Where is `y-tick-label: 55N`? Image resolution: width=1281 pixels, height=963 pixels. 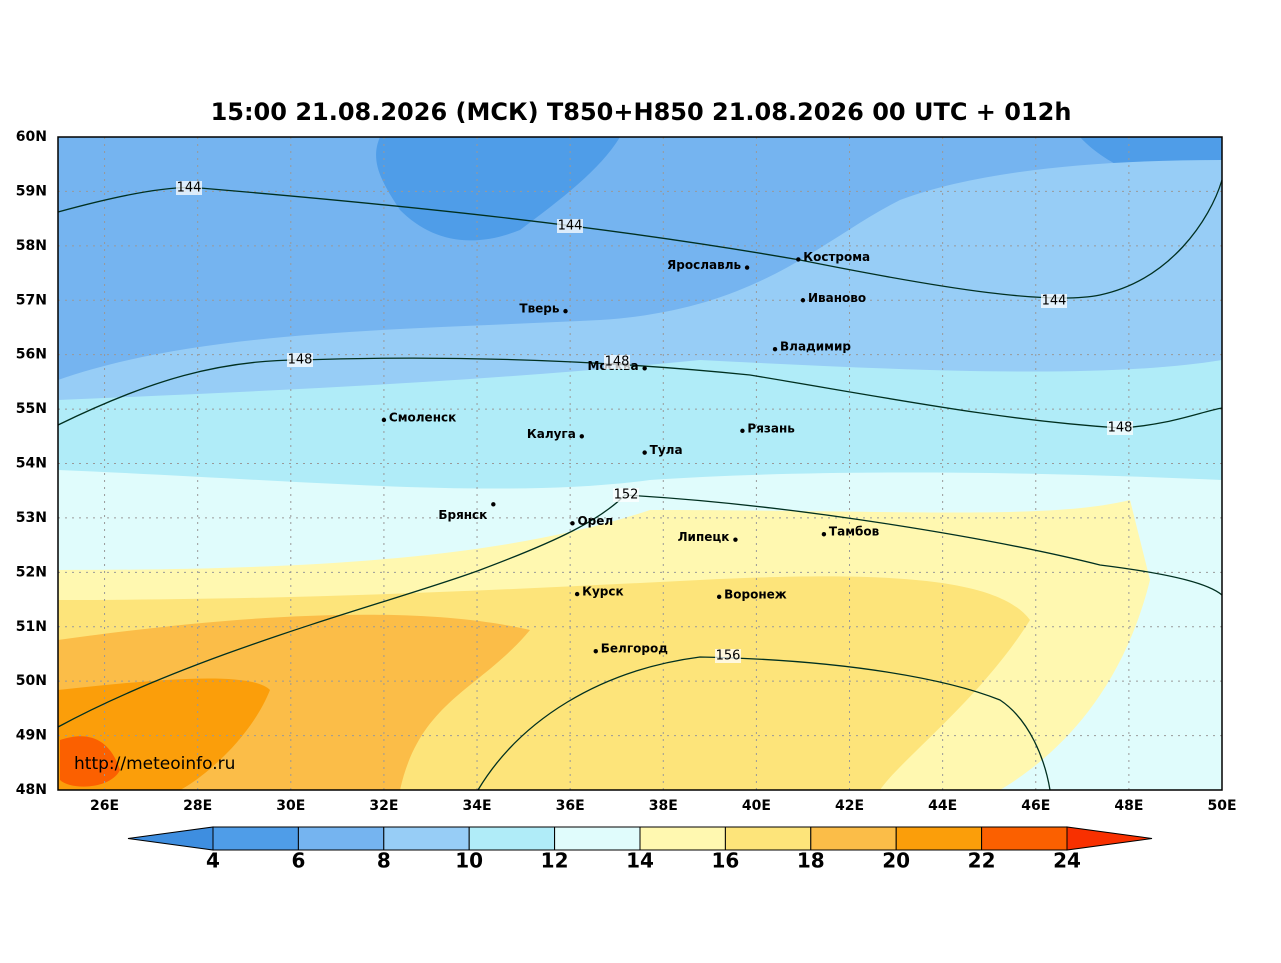 y-tick-label: 55N is located at coordinates (31, 409).